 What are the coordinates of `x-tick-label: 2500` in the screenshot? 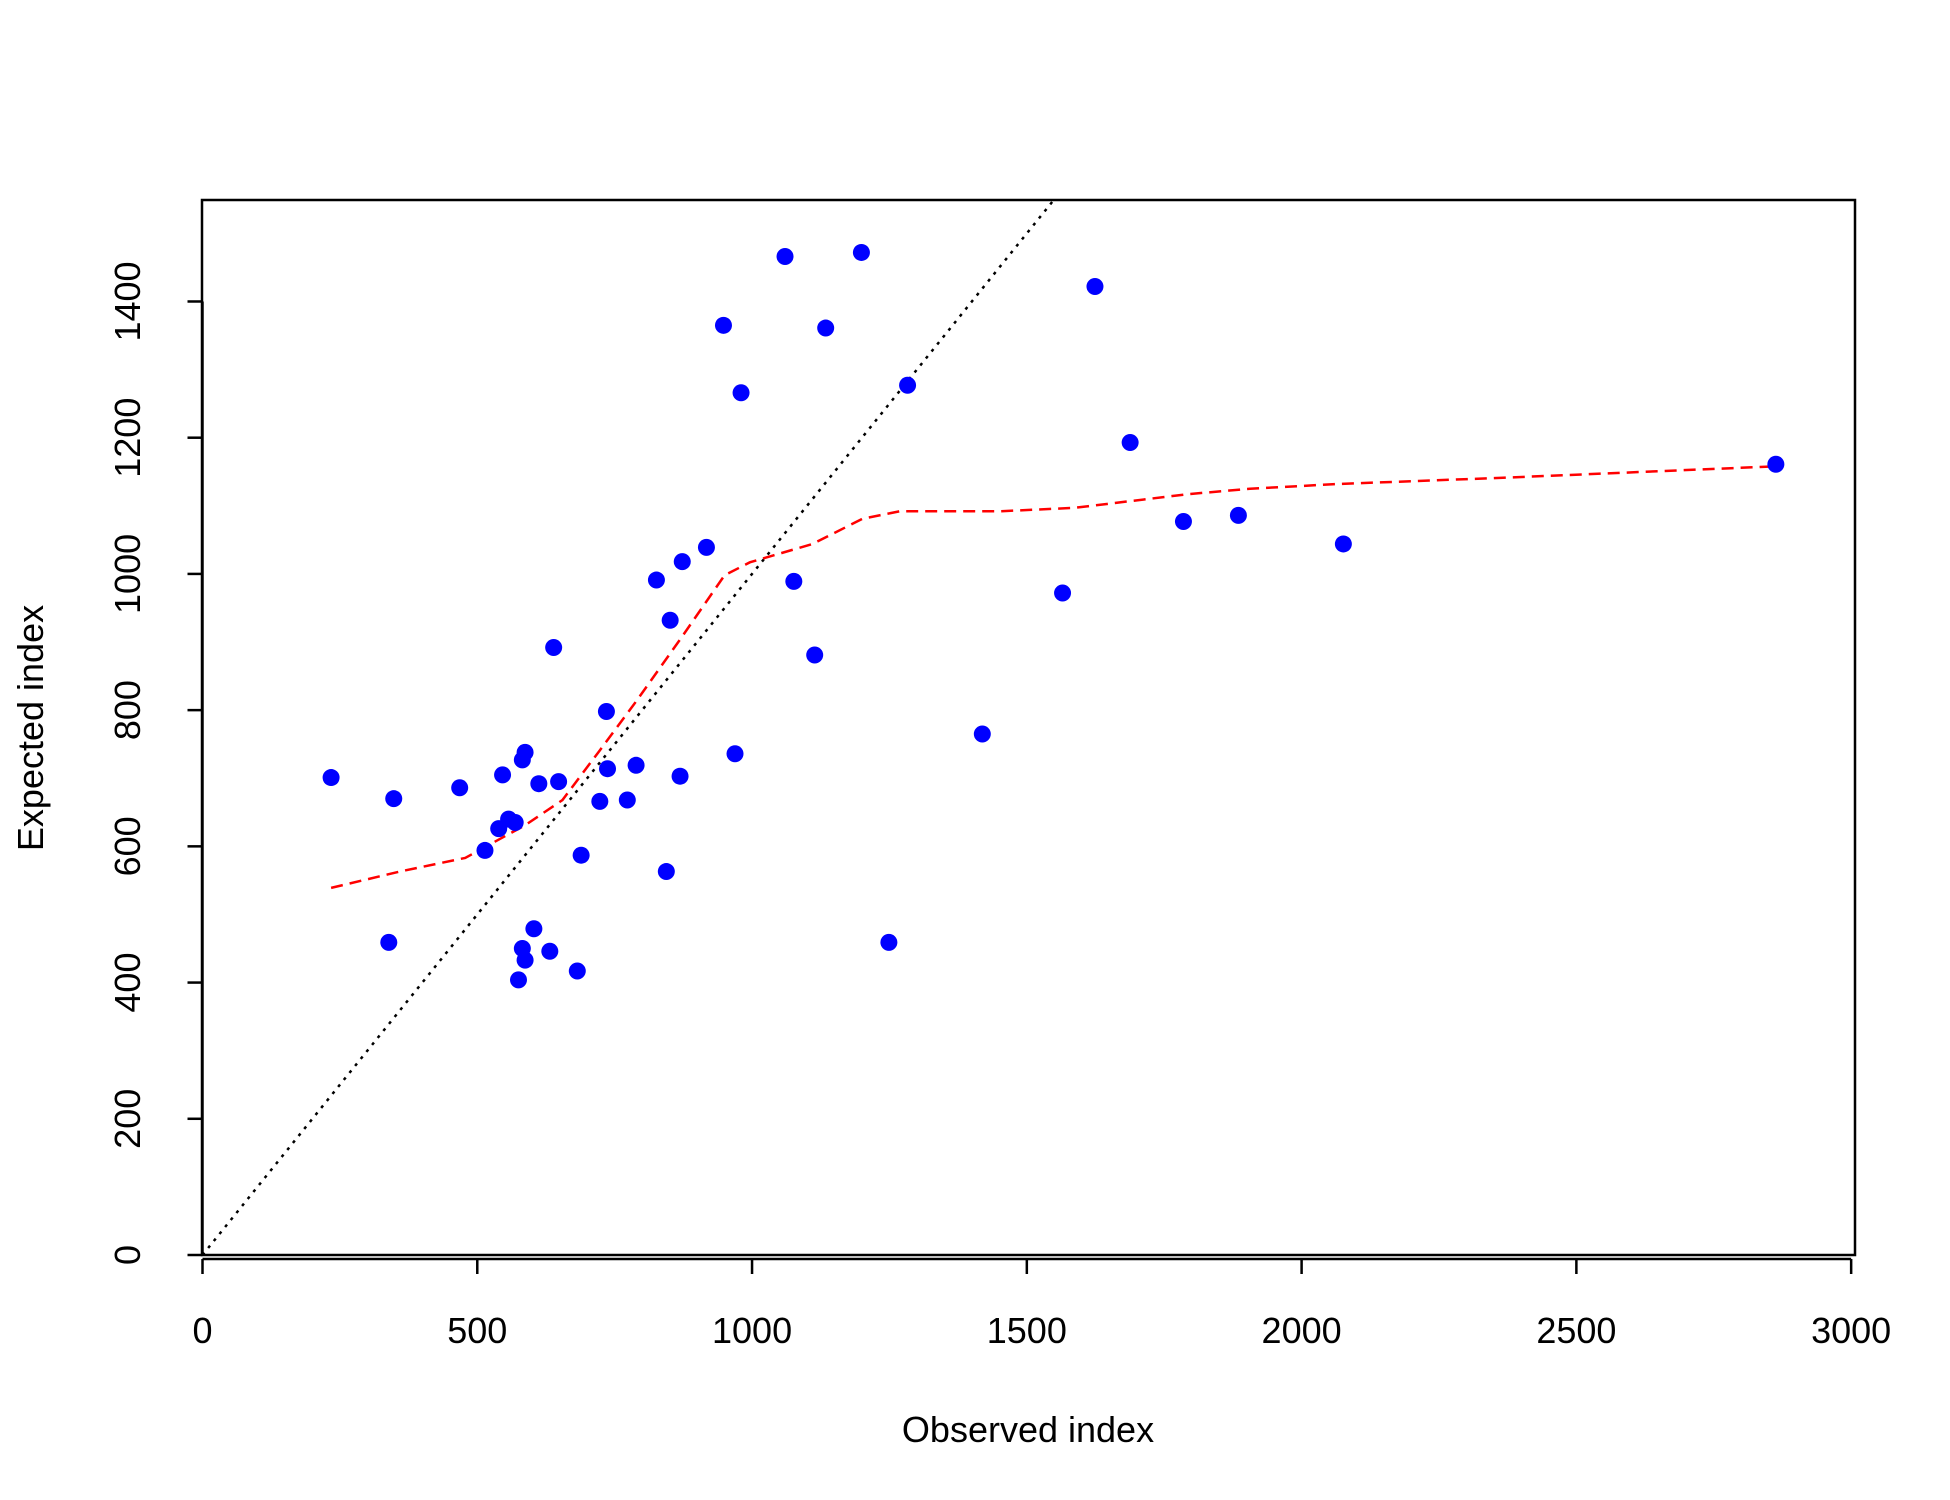 It's located at (1576, 1330).